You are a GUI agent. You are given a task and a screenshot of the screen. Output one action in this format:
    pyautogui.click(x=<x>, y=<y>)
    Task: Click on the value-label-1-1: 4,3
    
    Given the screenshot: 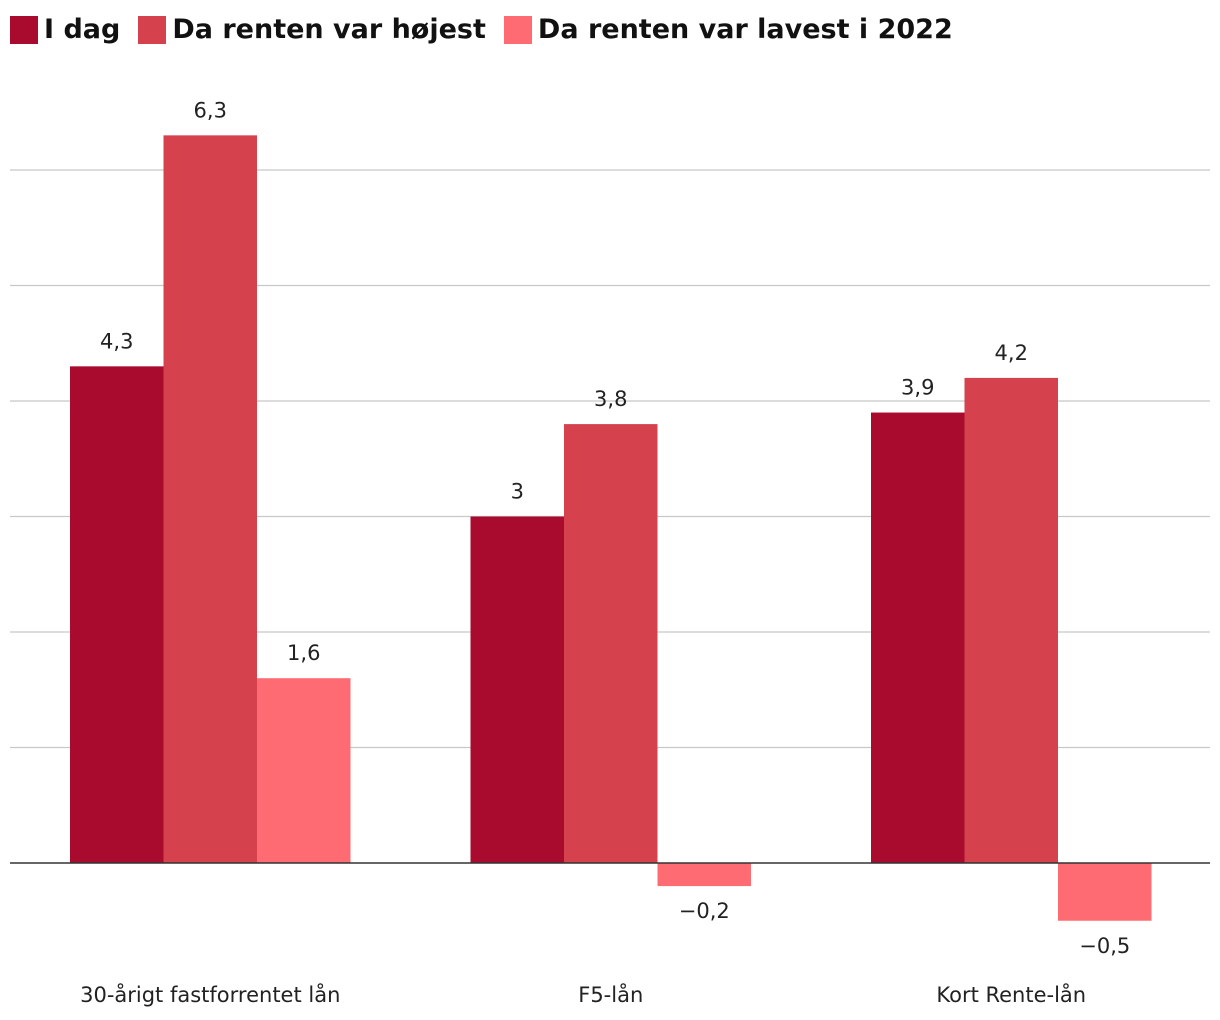 What is the action you would take?
    pyautogui.click(x=116, y=341)
    